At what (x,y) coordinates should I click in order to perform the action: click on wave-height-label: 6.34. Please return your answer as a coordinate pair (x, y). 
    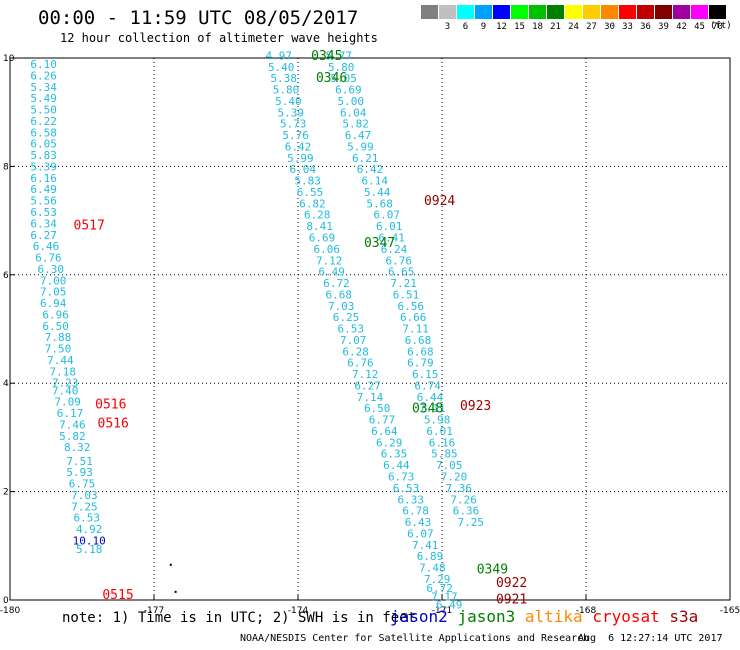
    Looking at the image, I should click on (43, 223).